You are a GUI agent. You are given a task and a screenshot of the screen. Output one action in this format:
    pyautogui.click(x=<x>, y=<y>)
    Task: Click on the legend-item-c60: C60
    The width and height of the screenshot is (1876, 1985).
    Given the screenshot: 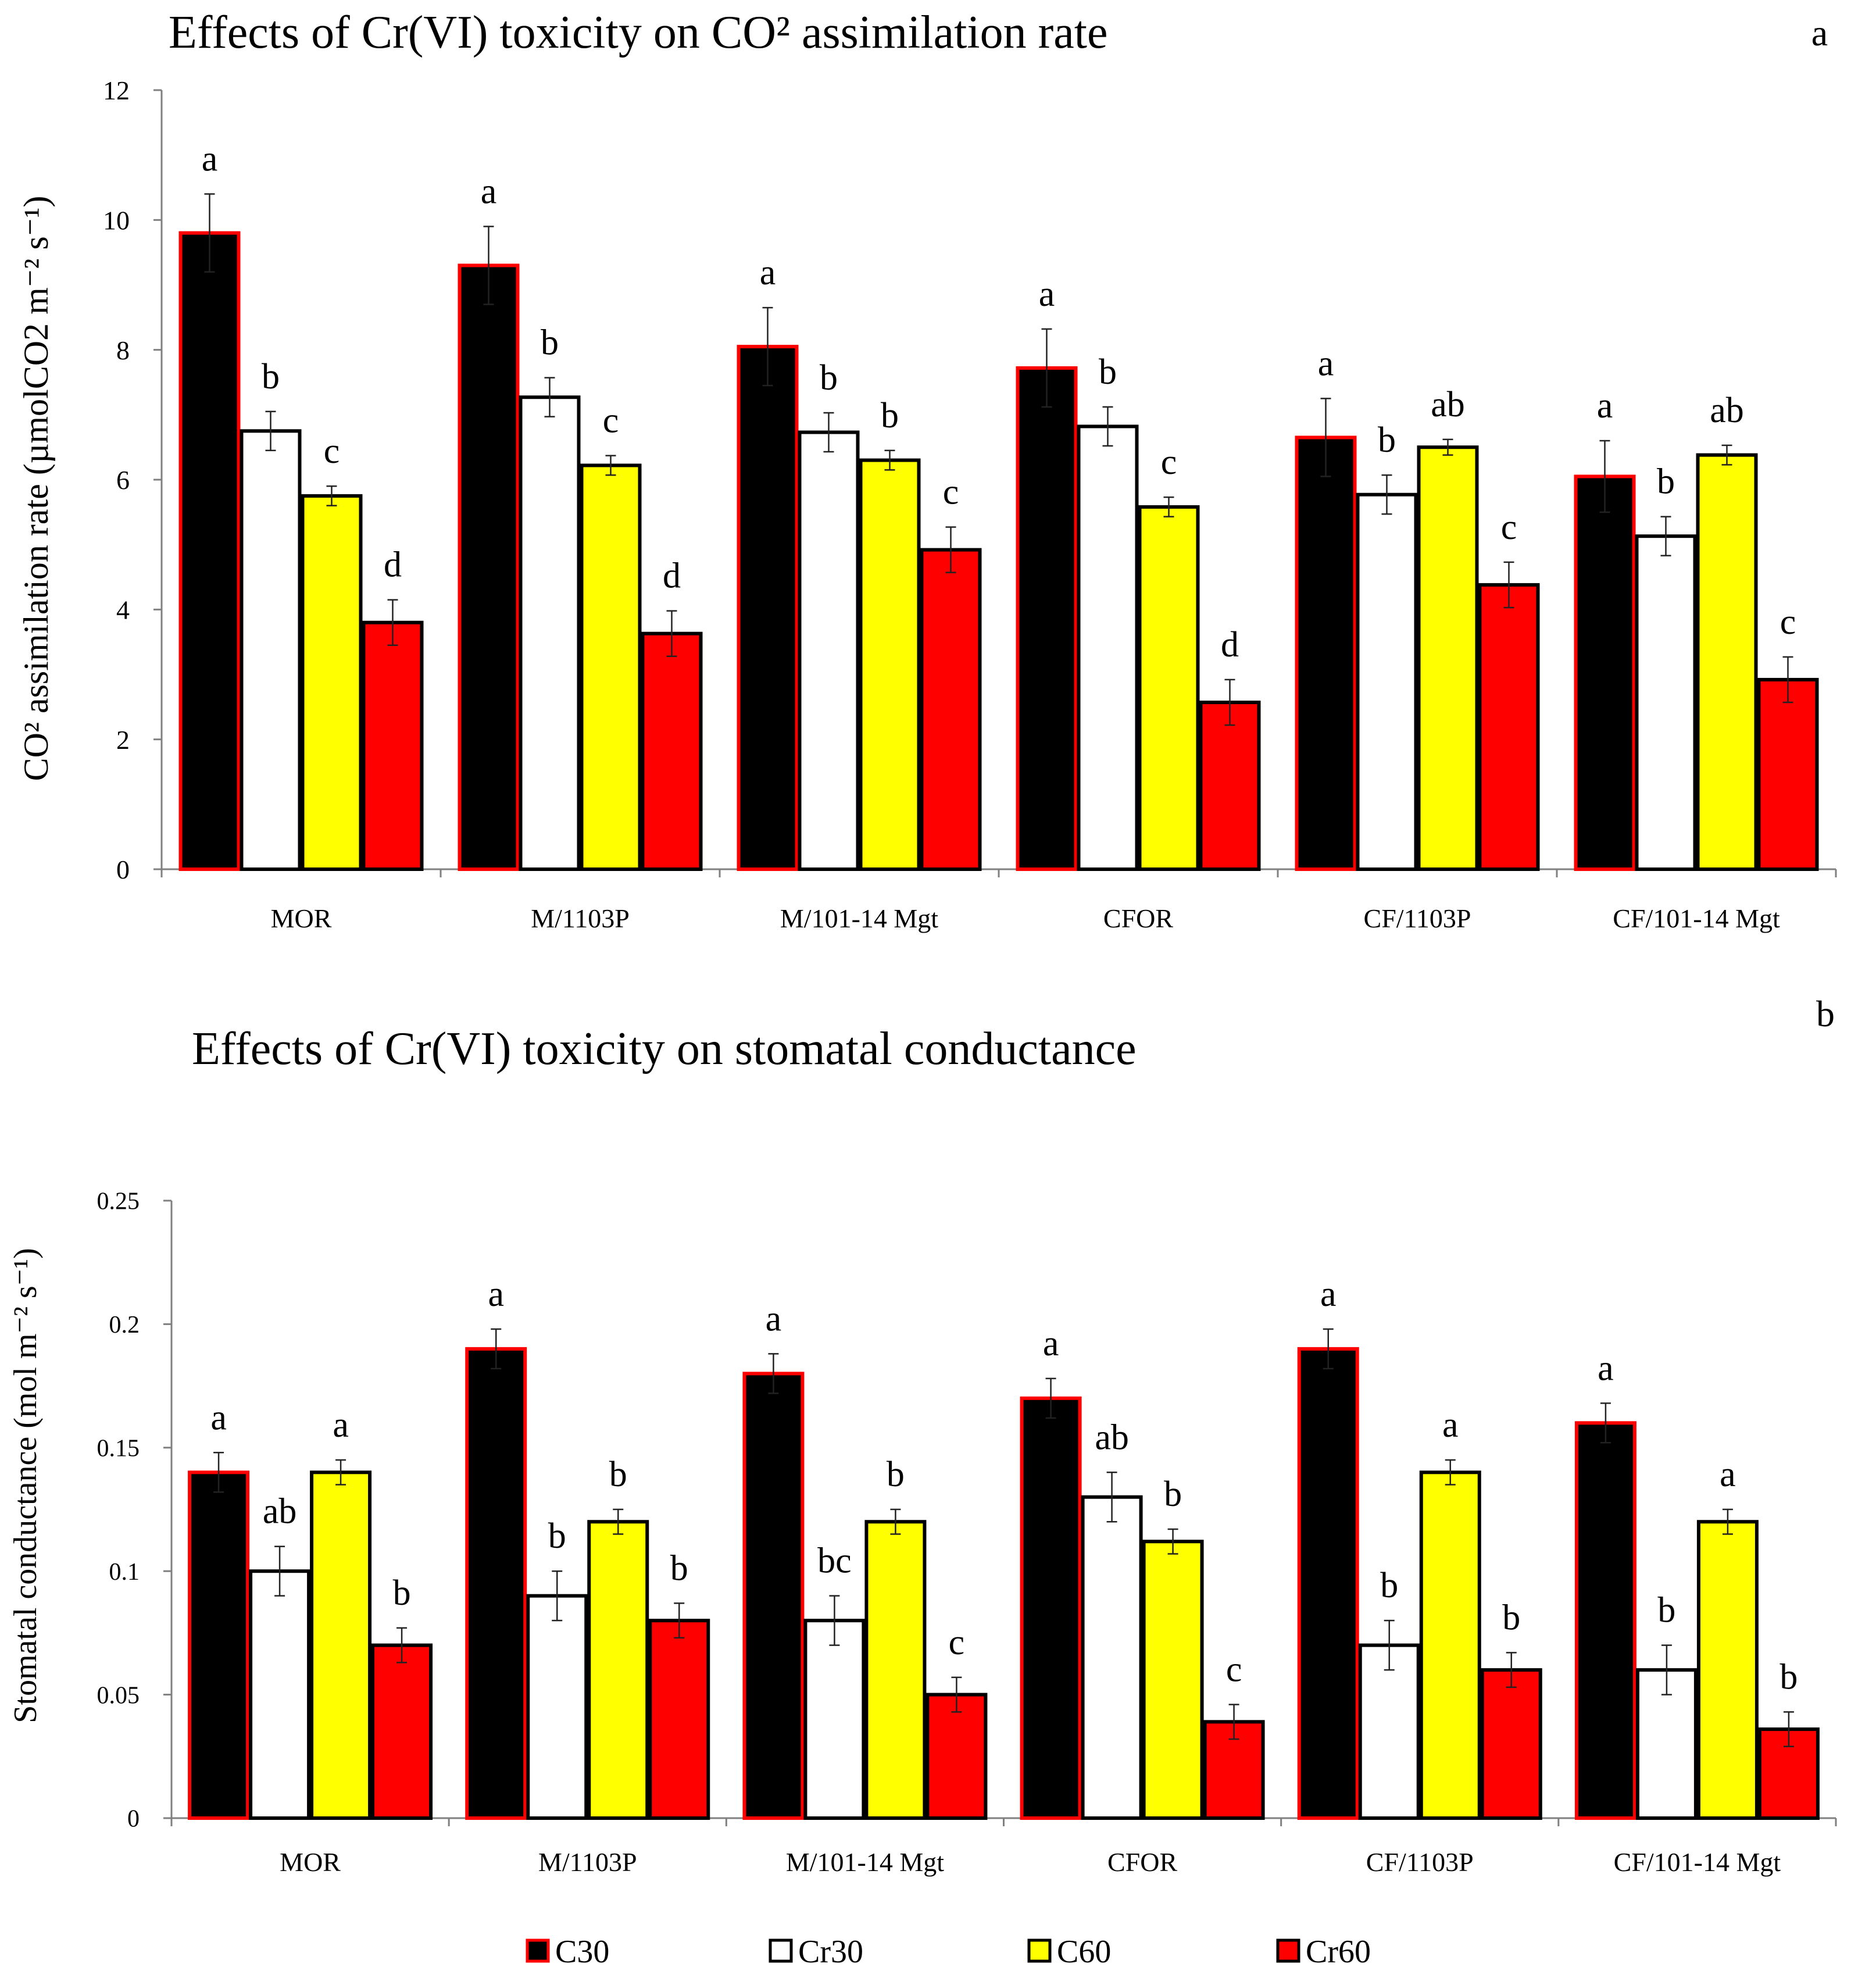 What is the action you would take?
    pyautogui.click(x=1069, y=1952)
    